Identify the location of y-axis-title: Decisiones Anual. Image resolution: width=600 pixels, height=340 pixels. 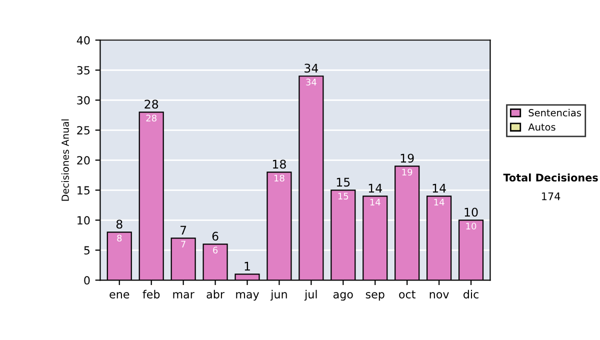
(65, 160).